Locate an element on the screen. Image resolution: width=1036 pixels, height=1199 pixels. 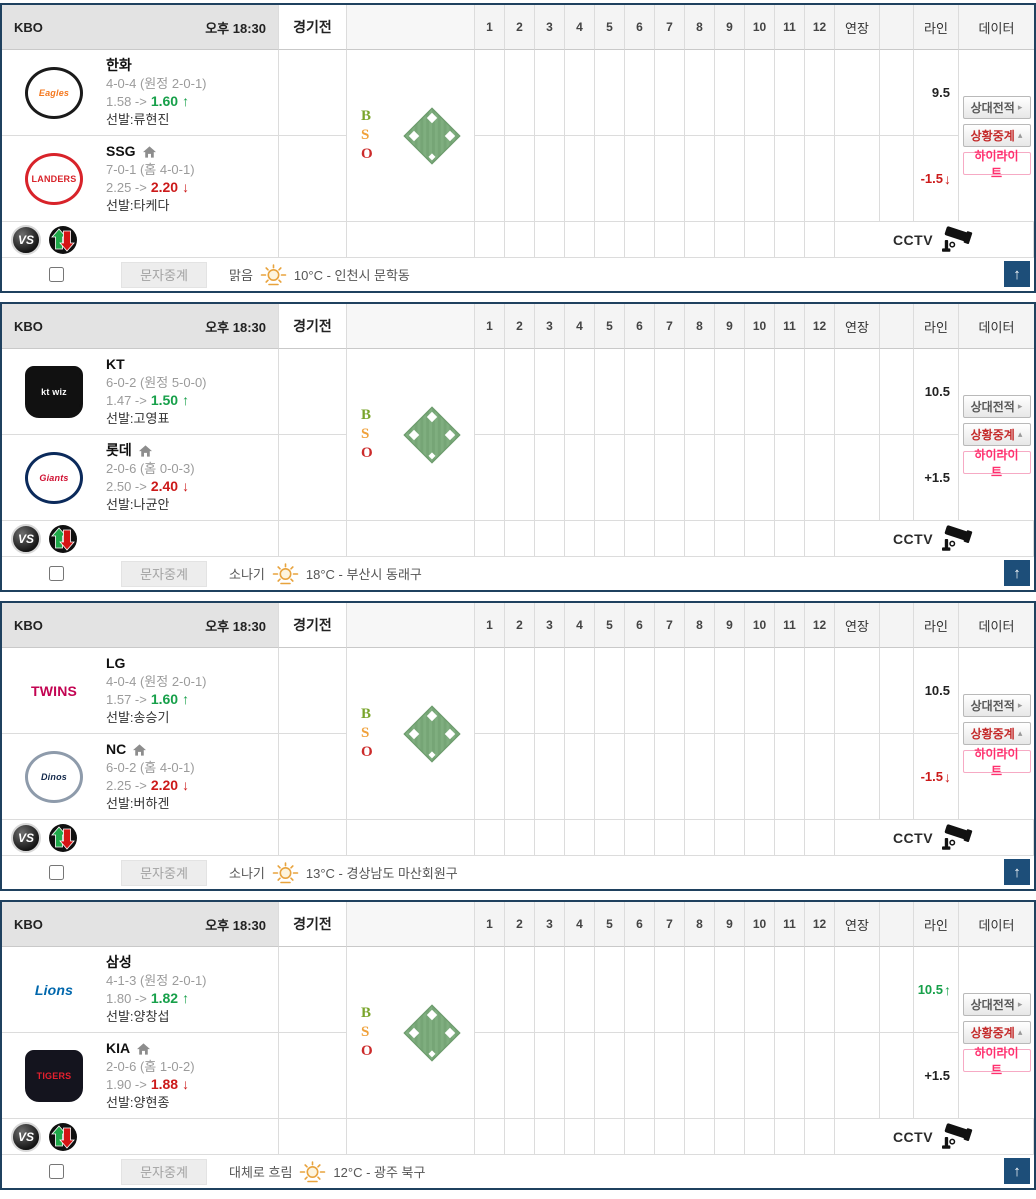
home-team-logo: LANDERS is located at coordinates (54, 178).